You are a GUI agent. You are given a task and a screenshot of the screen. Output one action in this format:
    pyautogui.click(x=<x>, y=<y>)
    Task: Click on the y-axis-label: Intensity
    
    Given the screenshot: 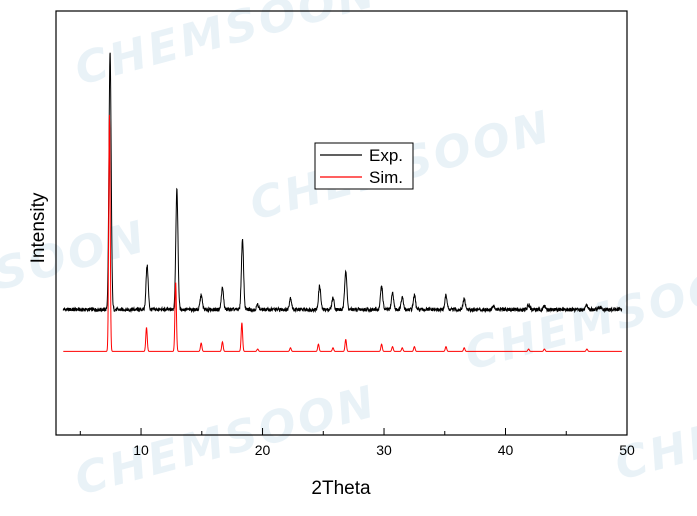 What is the action you would take?
    pyautogui.click(x=38, y=227)
    